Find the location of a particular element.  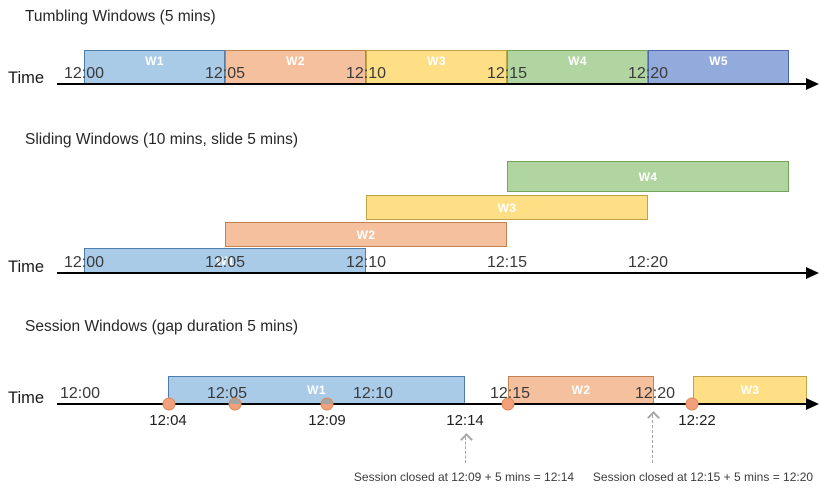

event-time-label-12:09: 12:09 is located at coordinates (327, 420).